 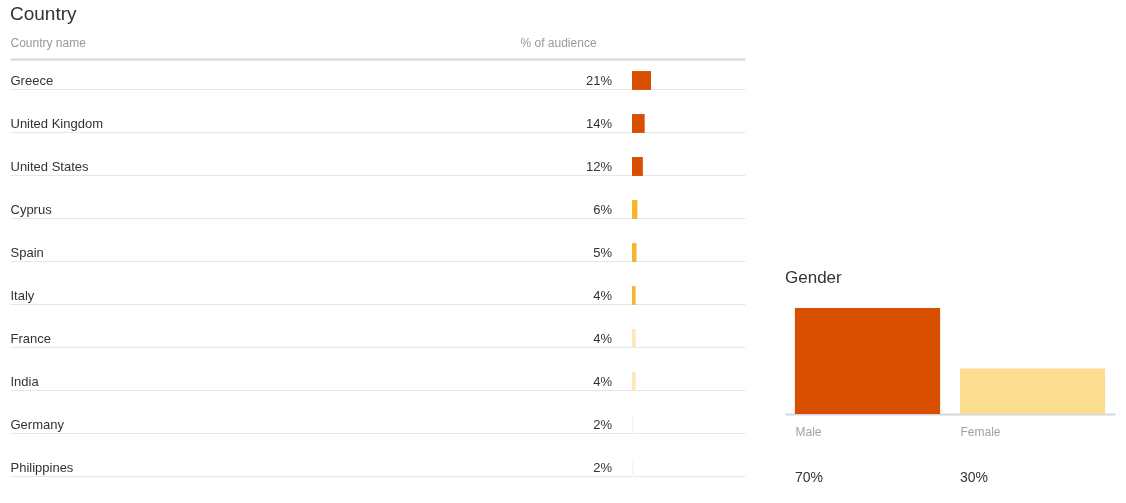 I want to click on y-tick-label: Greece, so click(x=32, y=80).